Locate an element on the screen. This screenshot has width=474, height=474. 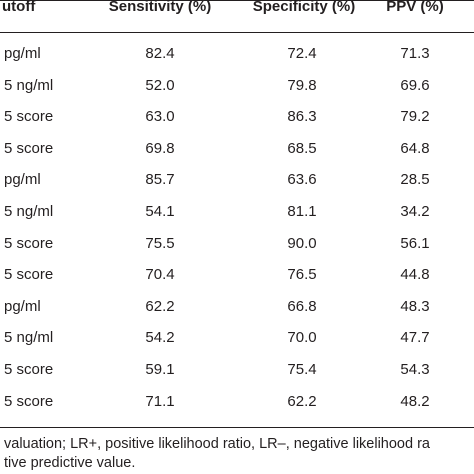
cell-sensitivity: 63.0 is located at coordinates (160, 117).